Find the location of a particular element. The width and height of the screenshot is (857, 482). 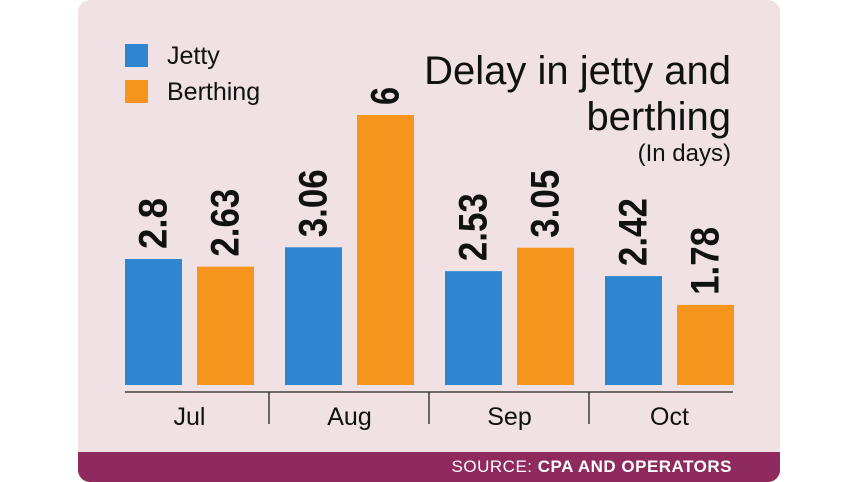

legend-label-berthing: Berthing is located at coordinates (213, 92).